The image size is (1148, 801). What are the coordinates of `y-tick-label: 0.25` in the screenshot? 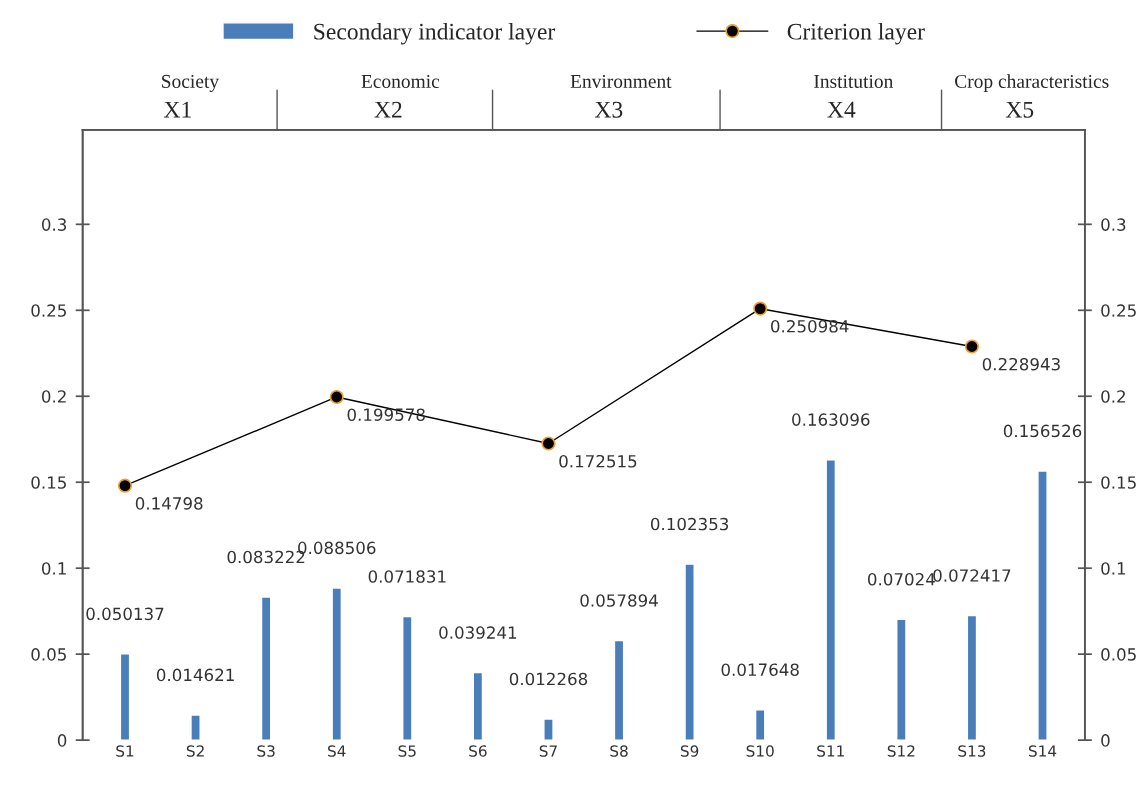 It's located at (48, 310).